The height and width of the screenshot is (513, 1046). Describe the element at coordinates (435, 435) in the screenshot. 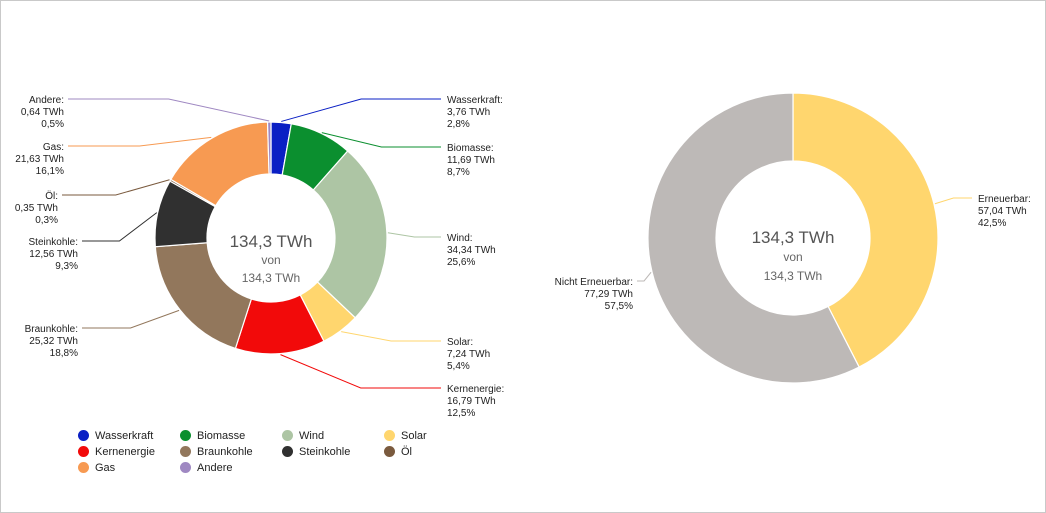

I see `legend-item-solar: Solar` at that location.